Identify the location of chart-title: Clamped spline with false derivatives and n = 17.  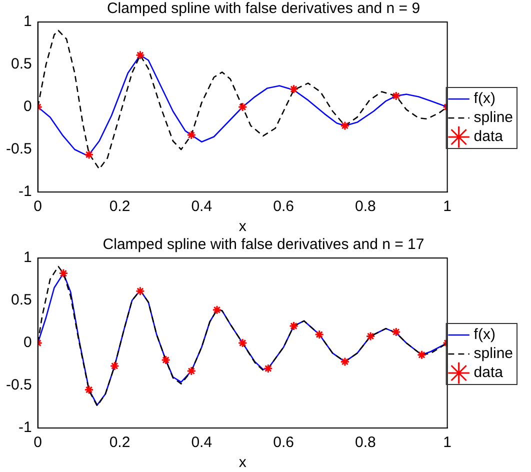
(263, 245).